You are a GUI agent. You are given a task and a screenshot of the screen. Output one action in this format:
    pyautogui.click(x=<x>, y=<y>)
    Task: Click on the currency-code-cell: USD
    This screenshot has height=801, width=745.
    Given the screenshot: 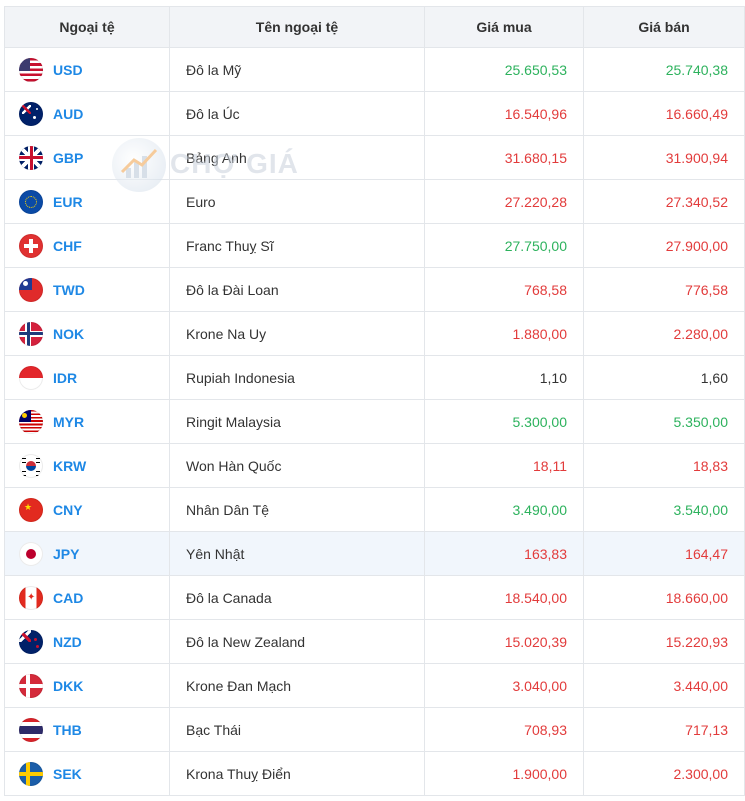 What is the action you would take?
    pyautogui.click(x=87, y=69)
    